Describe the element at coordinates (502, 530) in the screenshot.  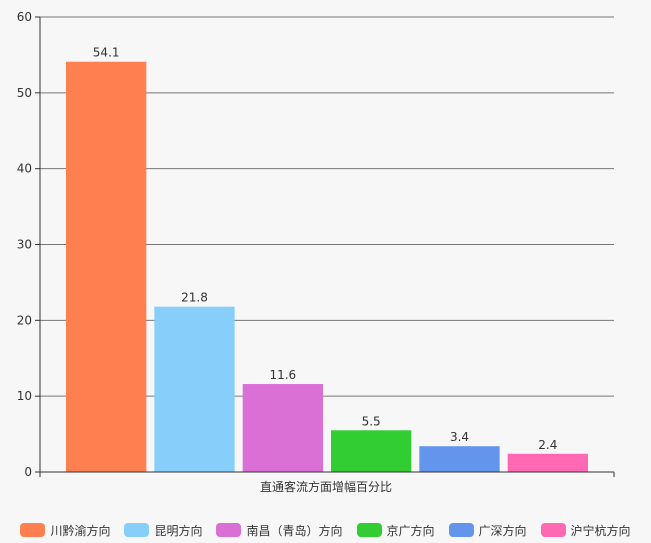
I see `legend-label: 广深方向` at that location.